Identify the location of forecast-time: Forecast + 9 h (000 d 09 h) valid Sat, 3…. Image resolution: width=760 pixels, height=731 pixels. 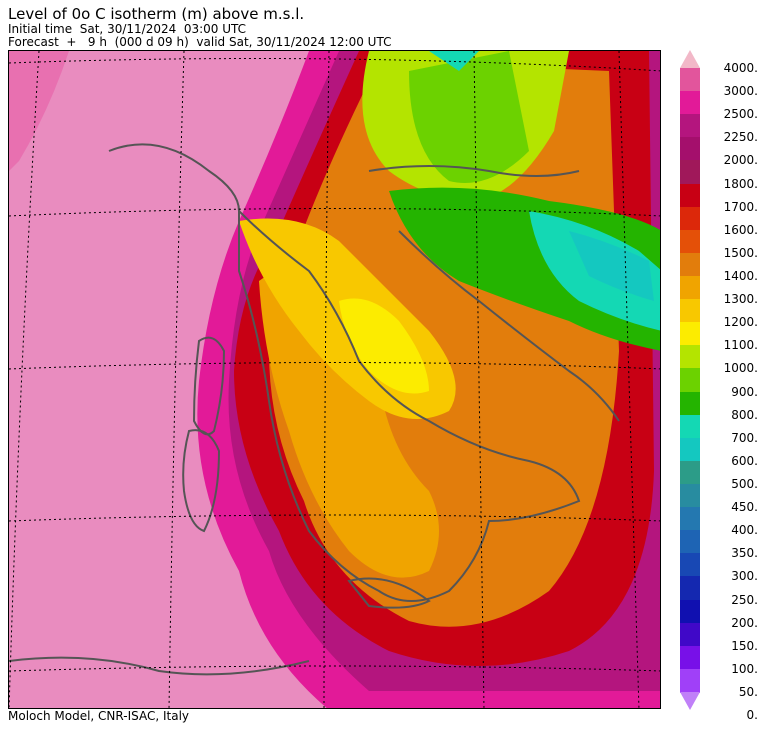
(200, 42).